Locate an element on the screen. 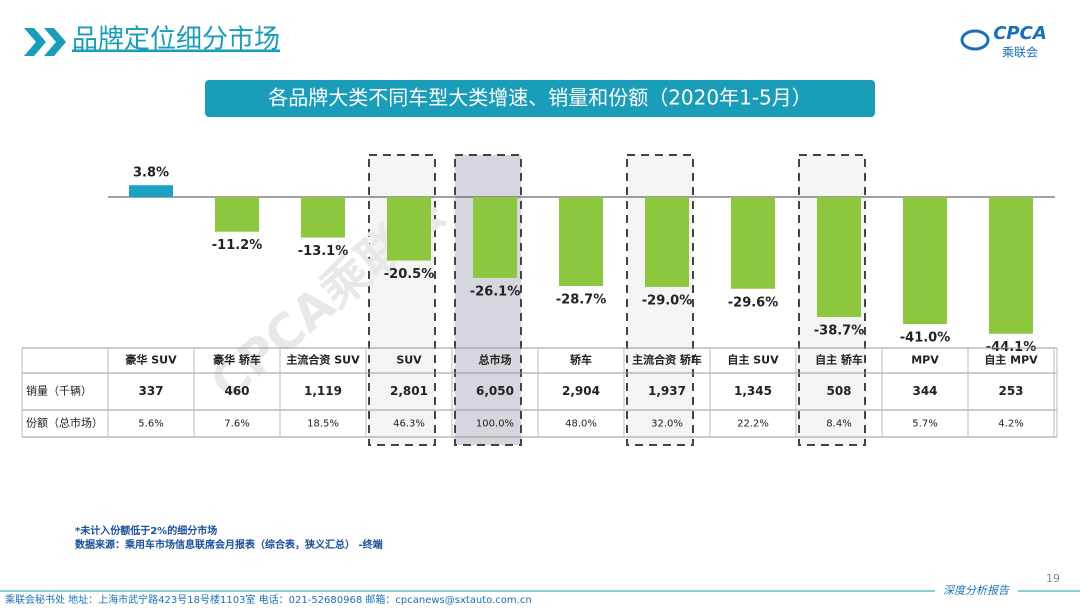 Image resolution: width=1080 pixels, height=608 pixels. table-cell: 344 is located at coordinates (924, 391).